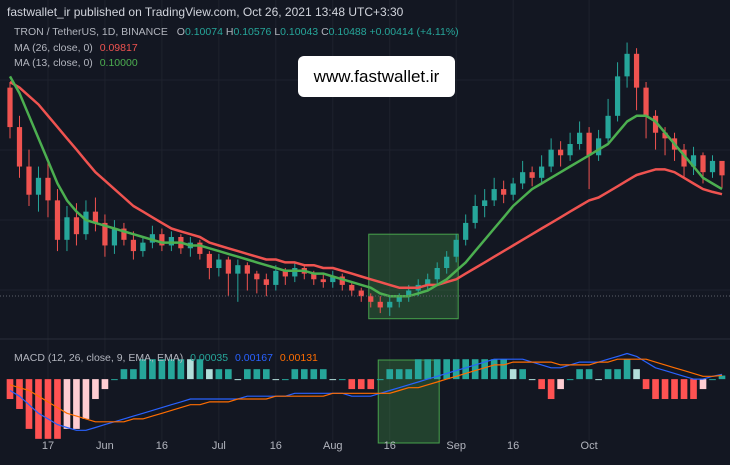 This screenshot has height=465, width=730. I want to click on low-label: L, so click(277, 32).